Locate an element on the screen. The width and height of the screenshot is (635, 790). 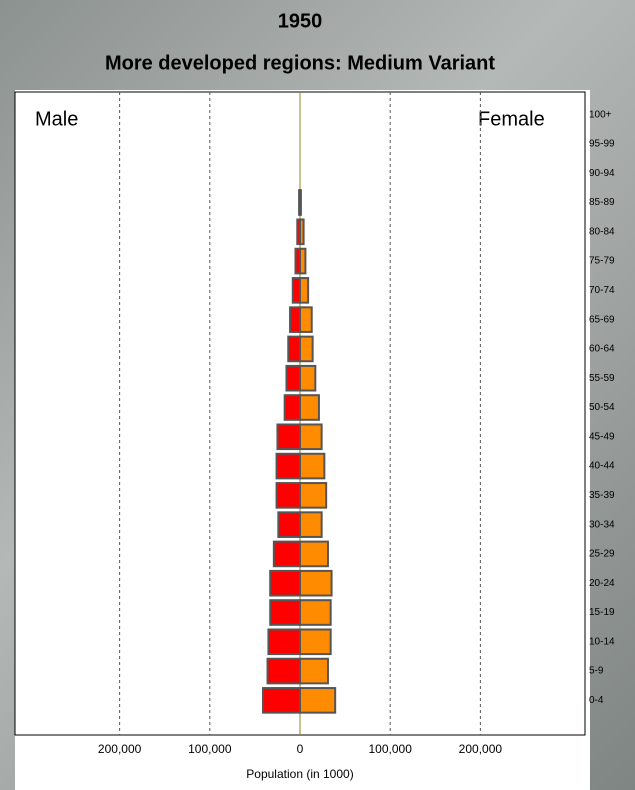
y-tick-label: 0-4 is located at coordinates (596, 700).